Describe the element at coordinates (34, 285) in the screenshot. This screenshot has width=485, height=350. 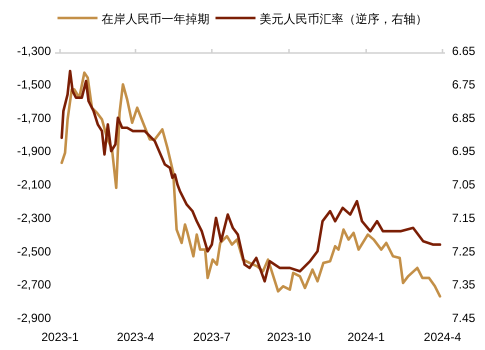
I see `y-tick-label: -2,700` at that location.